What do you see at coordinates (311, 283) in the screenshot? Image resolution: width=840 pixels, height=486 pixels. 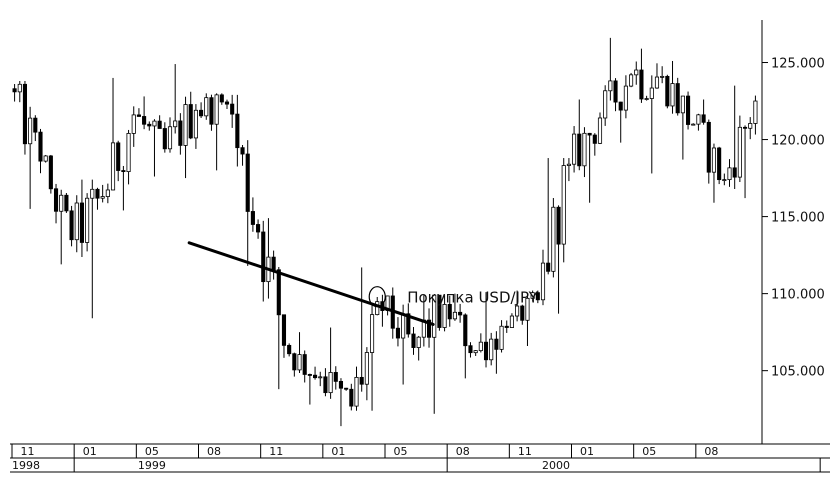 I see `trendline` at bounding box center [311, 283].